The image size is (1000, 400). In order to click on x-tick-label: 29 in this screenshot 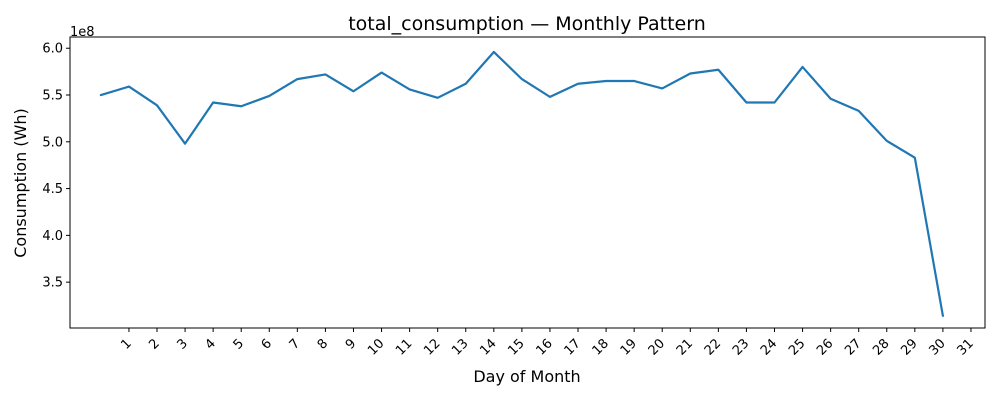, I will do `click(909, 347)`.